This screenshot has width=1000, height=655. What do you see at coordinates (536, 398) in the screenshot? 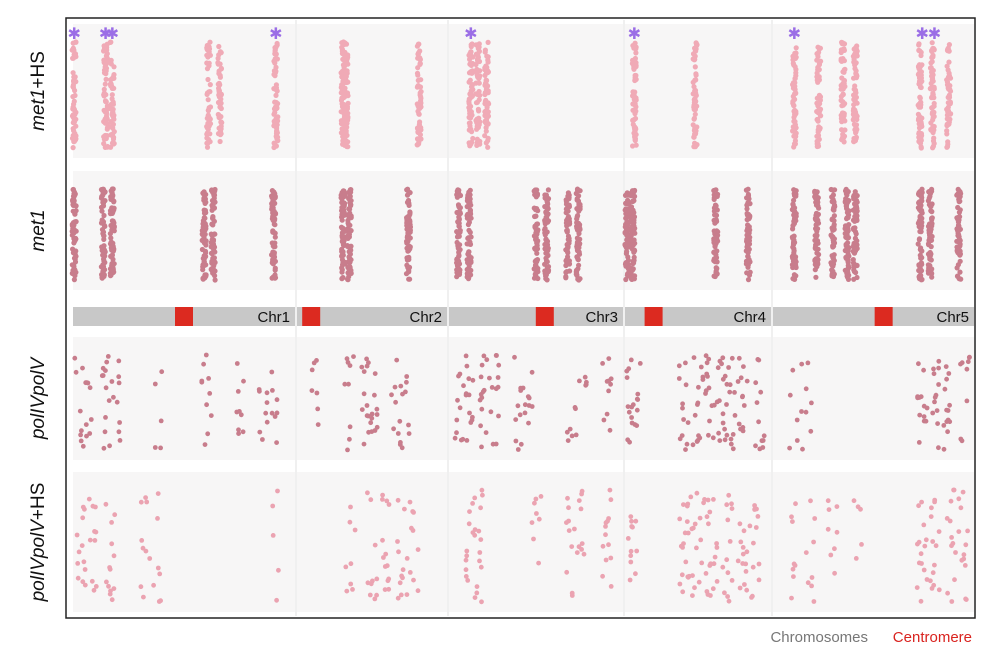
I see `panel-chr3-row3` at bounding box center [536, 398].